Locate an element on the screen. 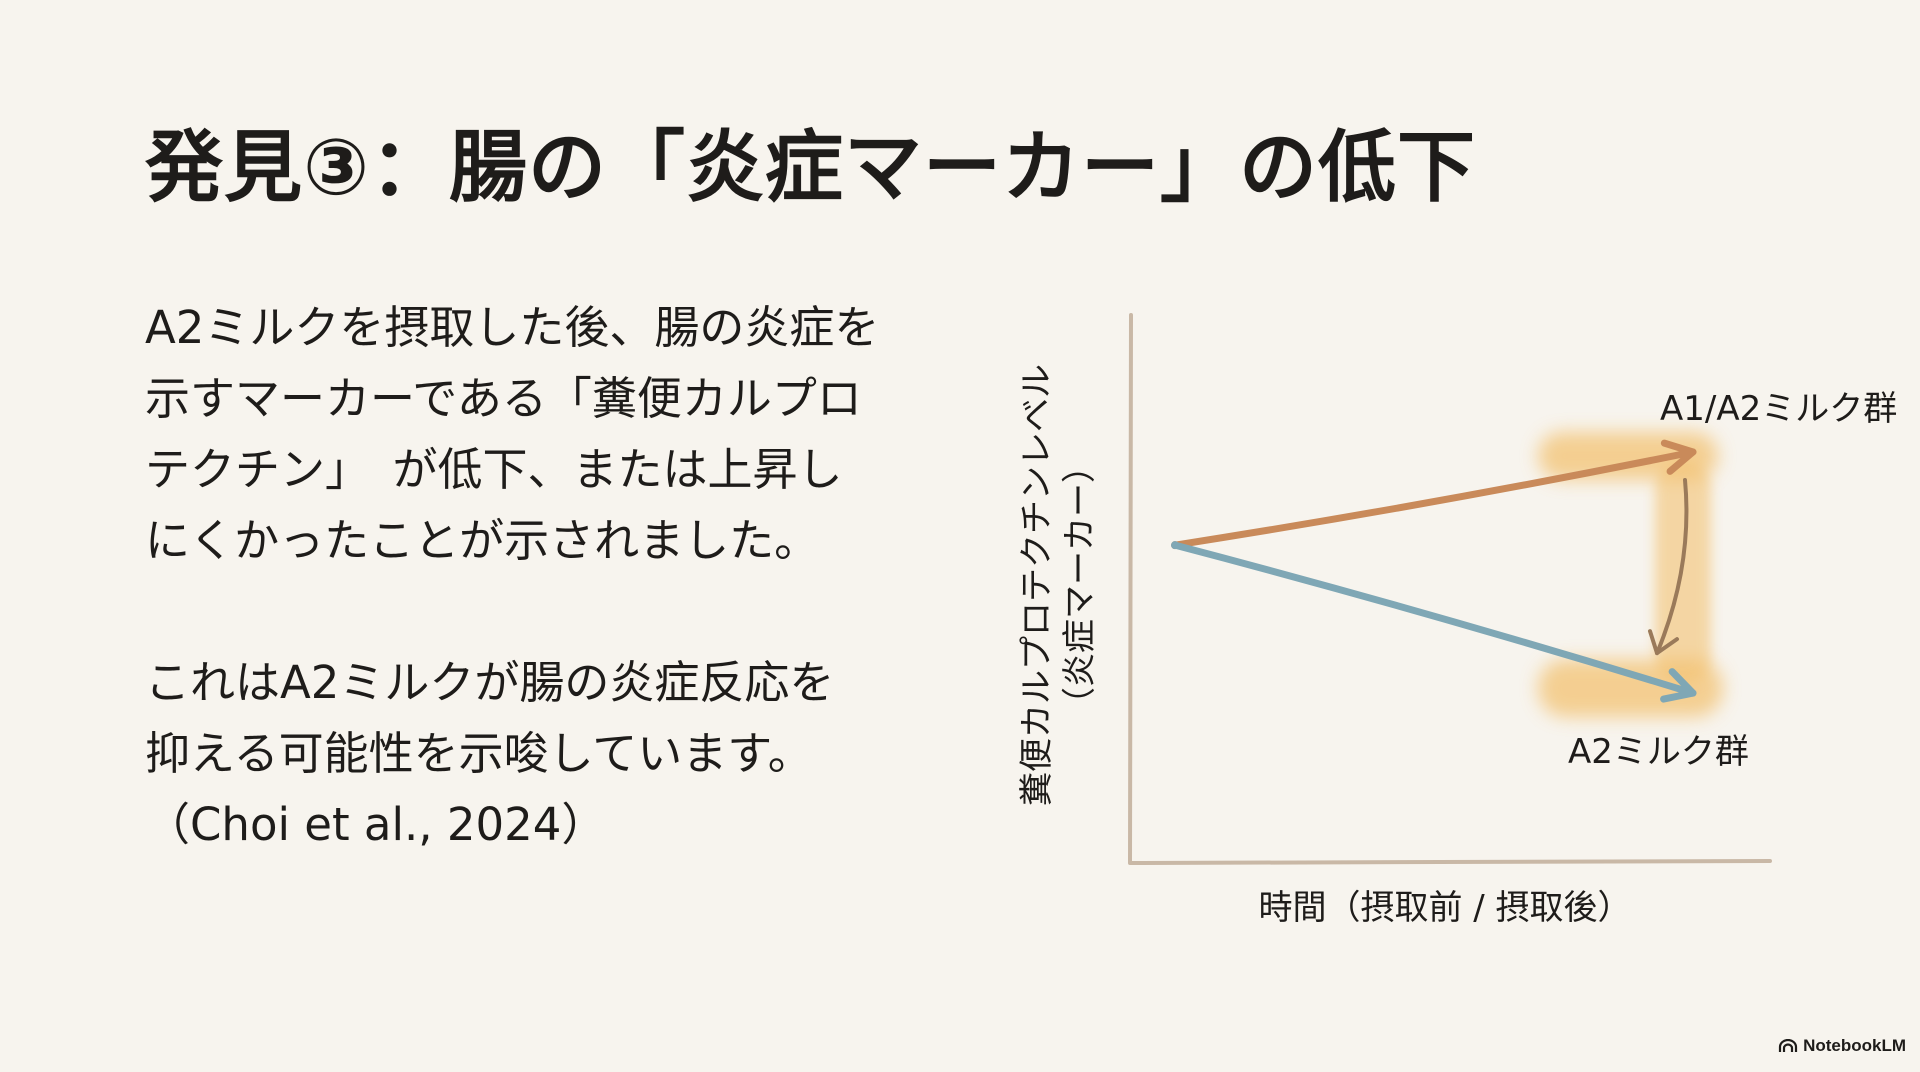 This screenshot has width=1920, height=1072. finding-line: テクチン」 が低下、または上昇し is located at coordinates (494, 469).